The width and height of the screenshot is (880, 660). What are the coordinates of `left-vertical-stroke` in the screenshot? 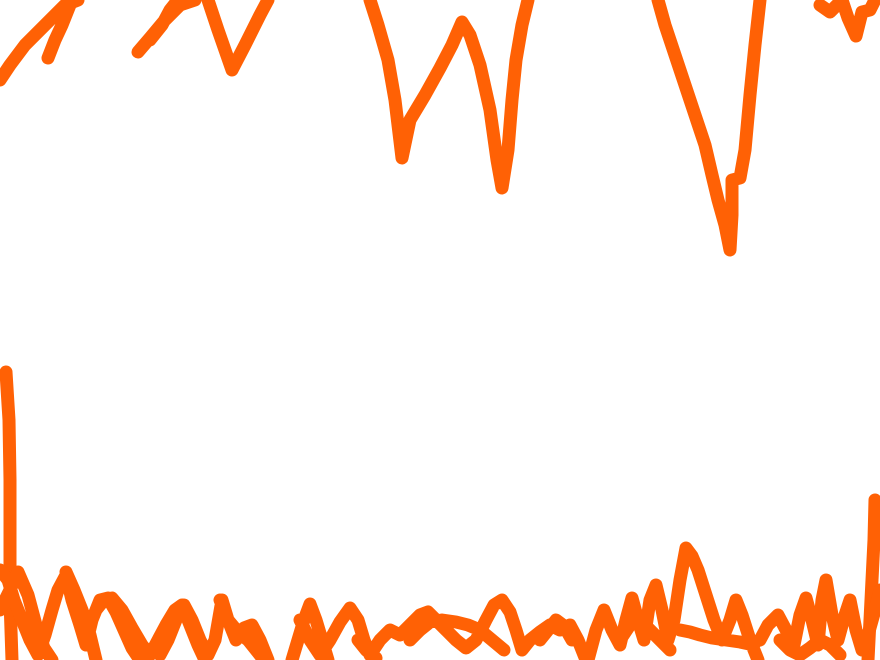 It's located at (9, 512).